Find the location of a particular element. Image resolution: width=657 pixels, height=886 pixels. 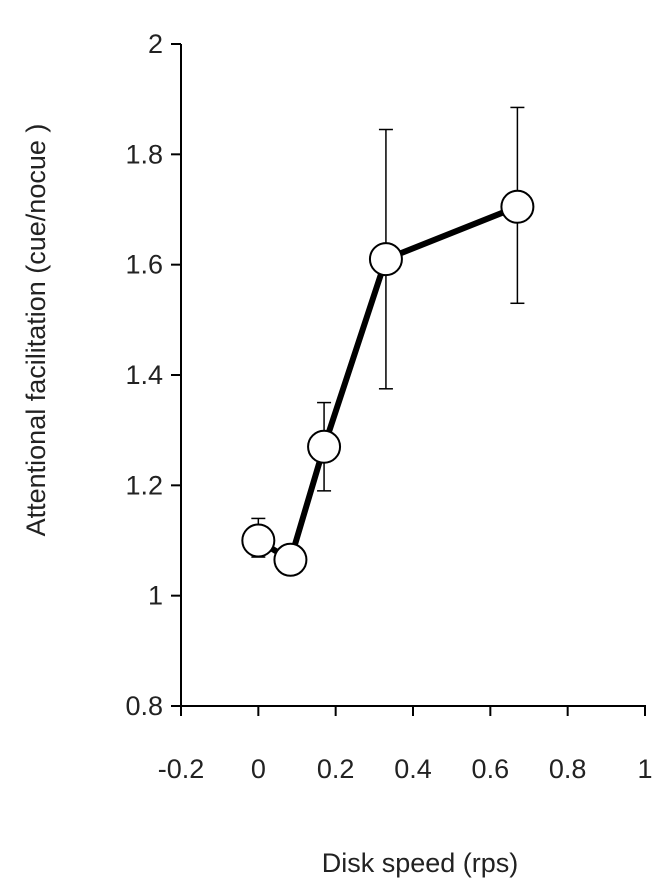

y-tick-label: 2 is located at coordinates (155, 44).